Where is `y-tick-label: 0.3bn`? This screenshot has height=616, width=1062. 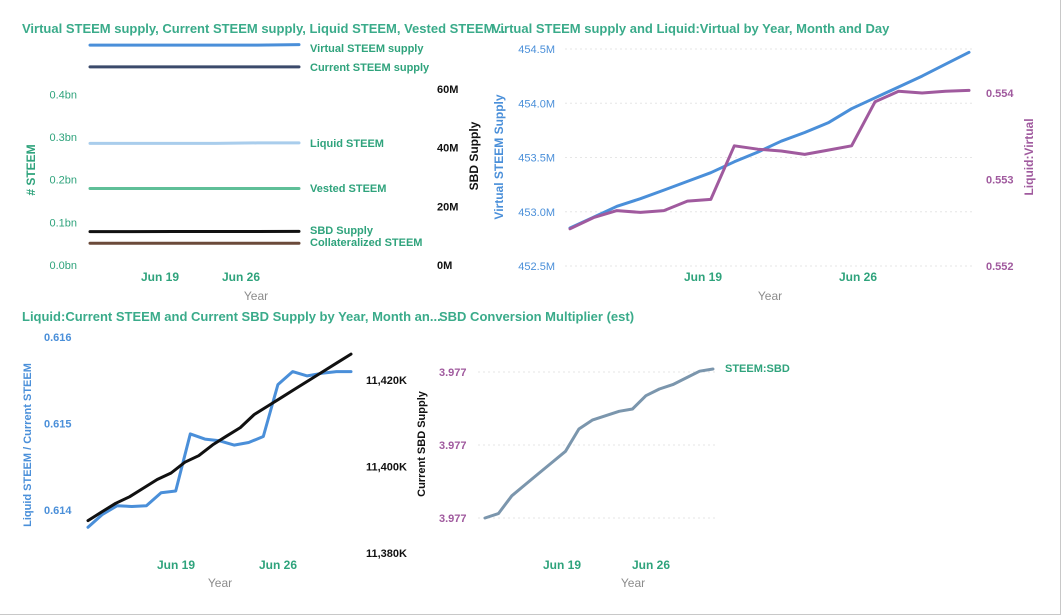
y-tick-label: 0.3bn is located at coordinates (63, 138).